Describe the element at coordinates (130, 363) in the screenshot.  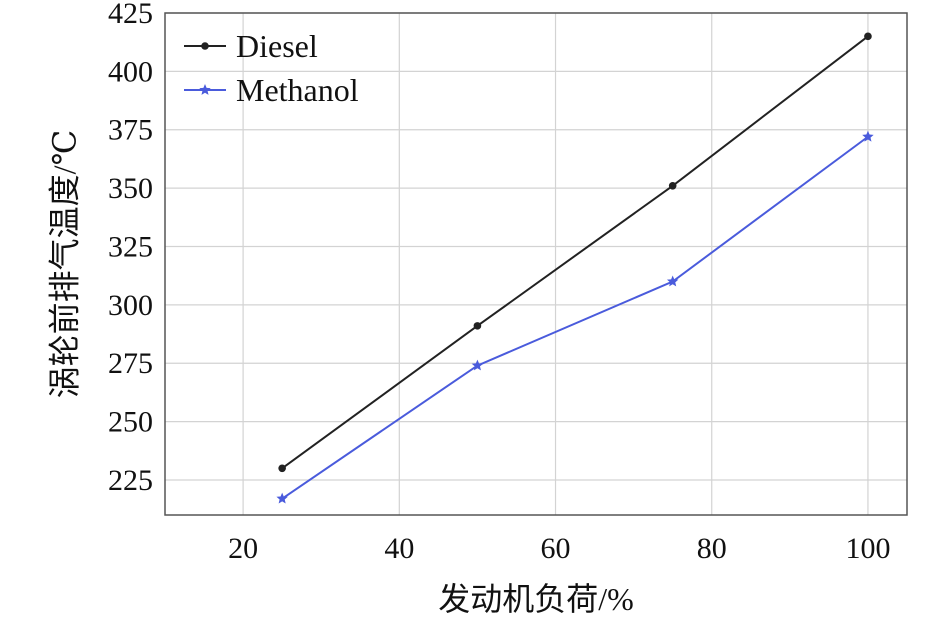
I see `y-tick-label: 275` at that location.